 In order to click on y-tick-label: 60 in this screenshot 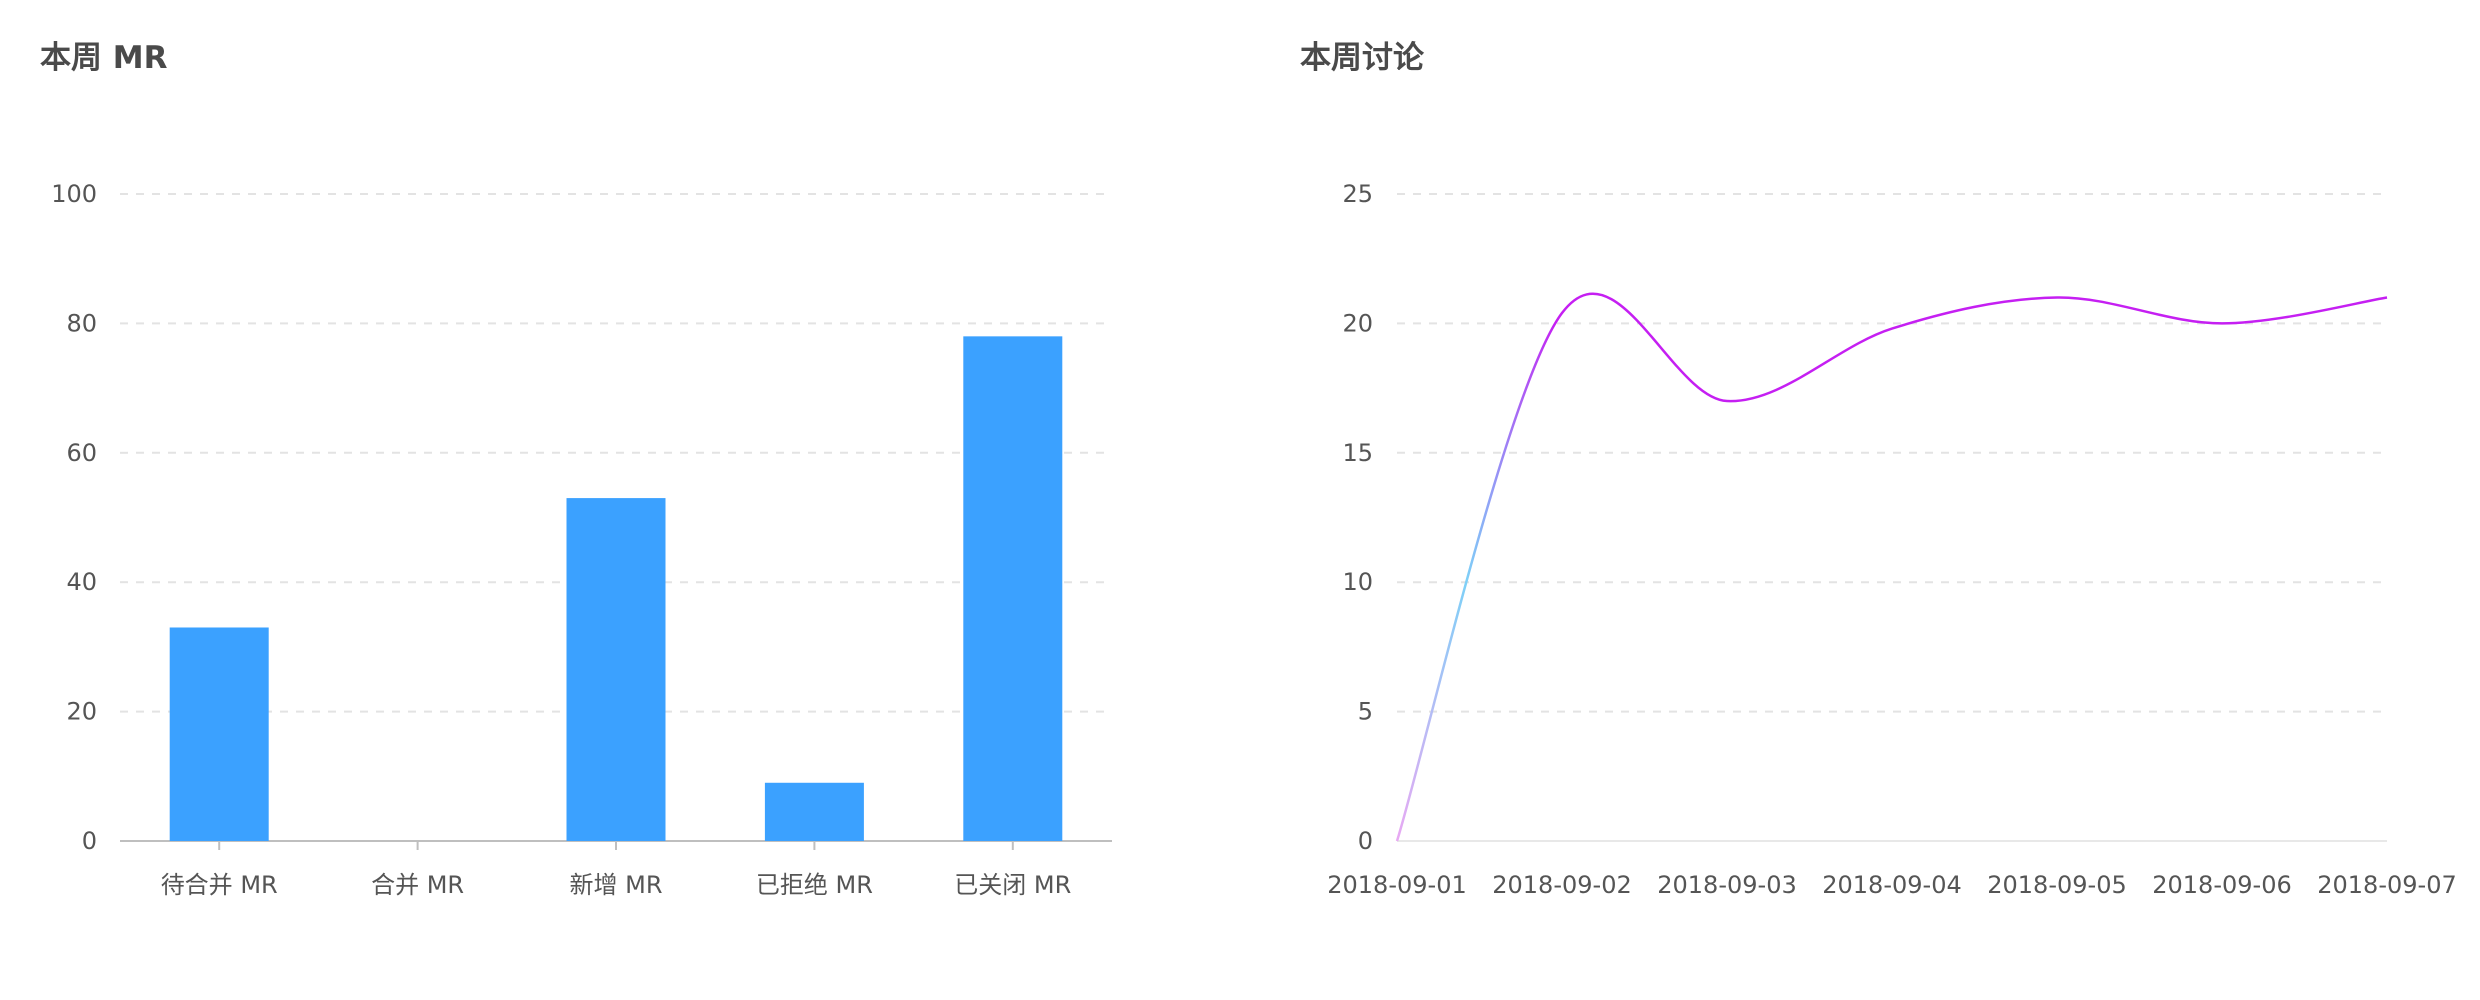, I will do `click(81, 453)`.